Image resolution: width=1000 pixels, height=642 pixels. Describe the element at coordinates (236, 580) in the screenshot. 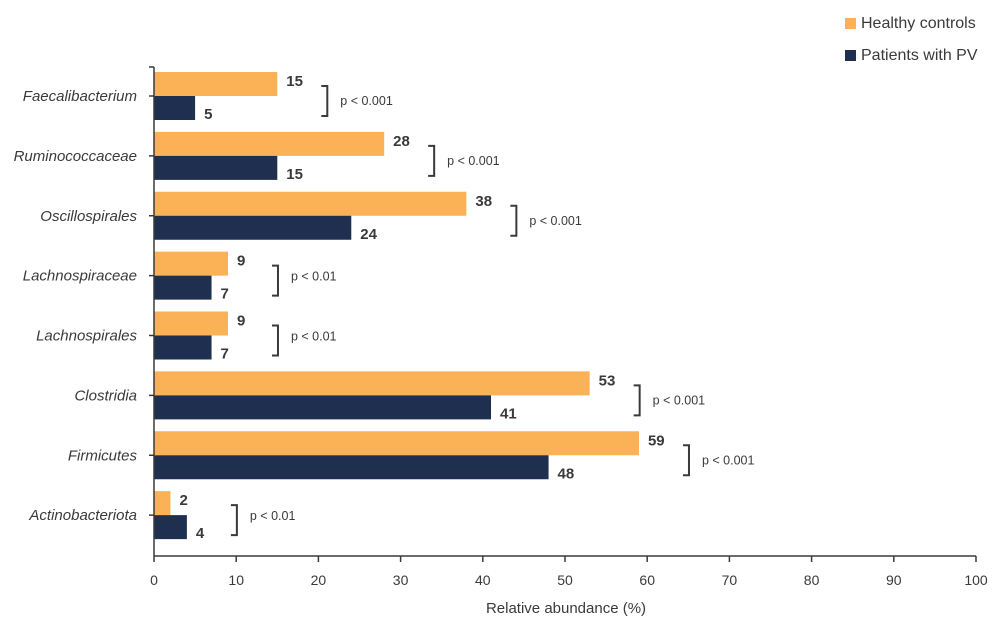

I see `x-tick-label-1: 10` at that location.